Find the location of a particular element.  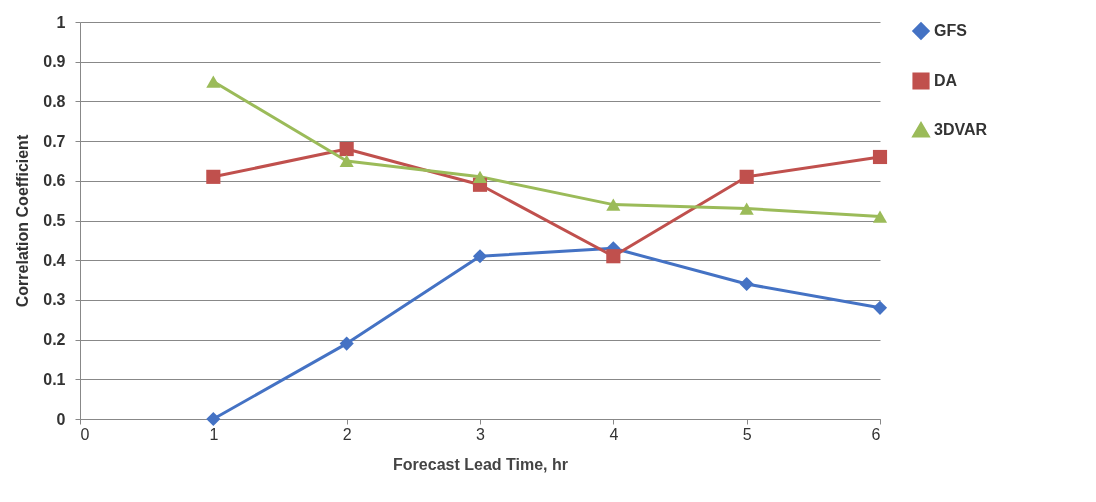

y-tick-label: 0.5 is located at coordinates (54, 220).